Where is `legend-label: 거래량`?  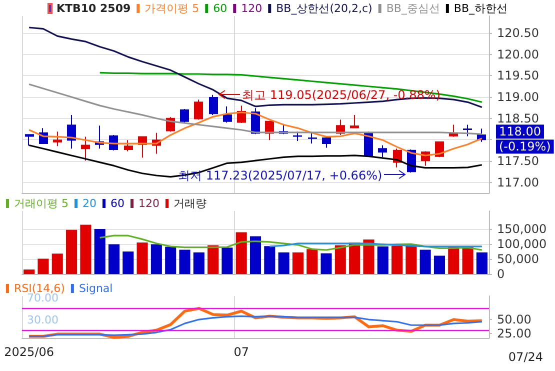
legend-label: 거래량 is located at coordinates (189, 203).